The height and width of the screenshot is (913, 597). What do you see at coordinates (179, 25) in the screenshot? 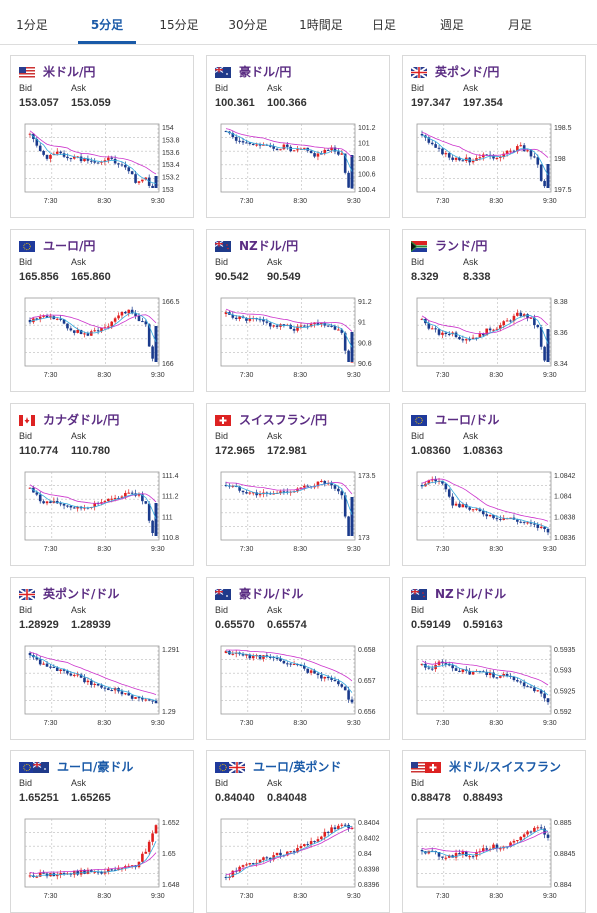
I see `tab-3: 15分足` at bounding box center [179, 25].